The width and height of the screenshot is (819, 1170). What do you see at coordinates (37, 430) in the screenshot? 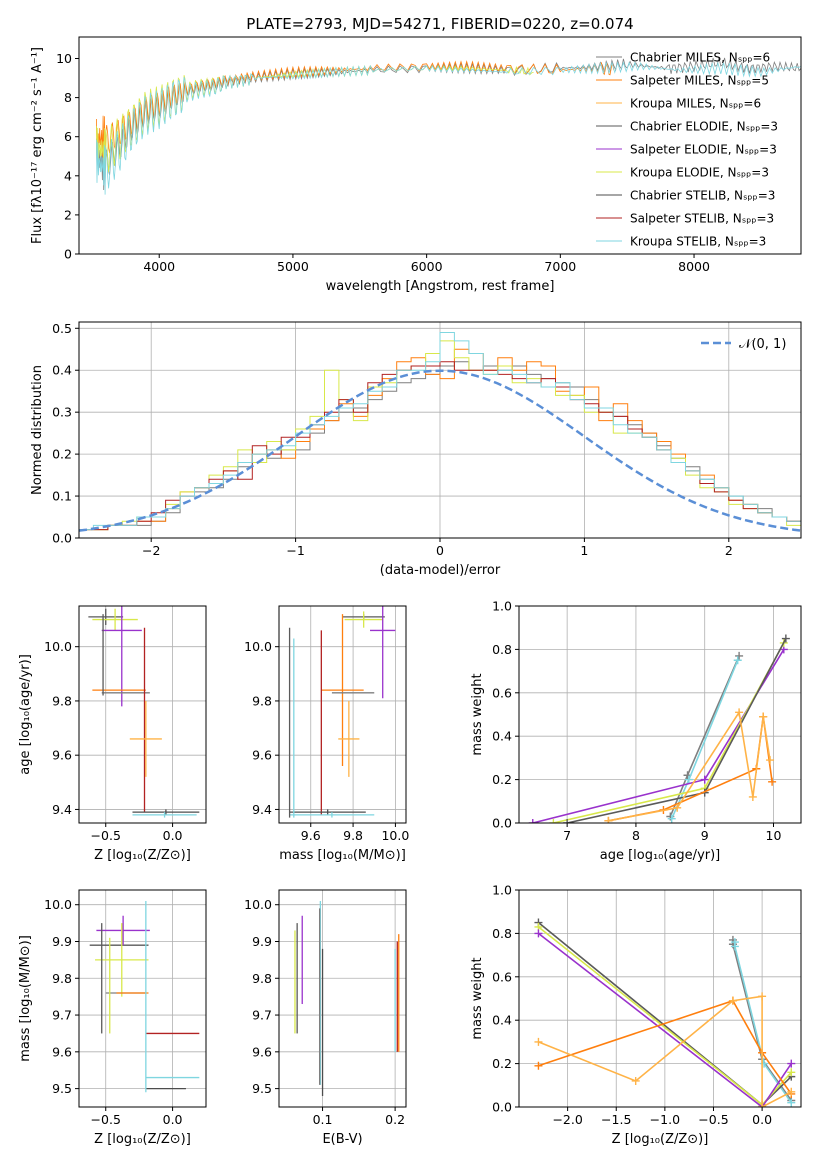
I see `y-axis-label: Normed distribution` at bounding box center [37, 430].